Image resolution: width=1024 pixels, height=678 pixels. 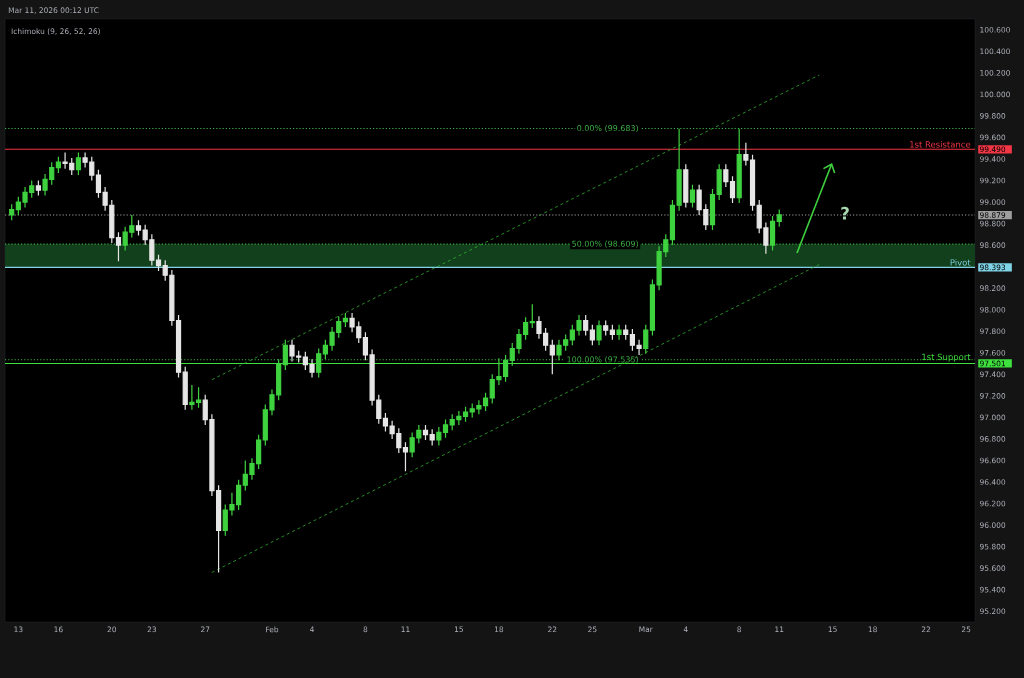 What do you see at coordinates (960, 262) in the screenshot?
I see `ref-line-label: Pivot` at bounding box center [960, 262].